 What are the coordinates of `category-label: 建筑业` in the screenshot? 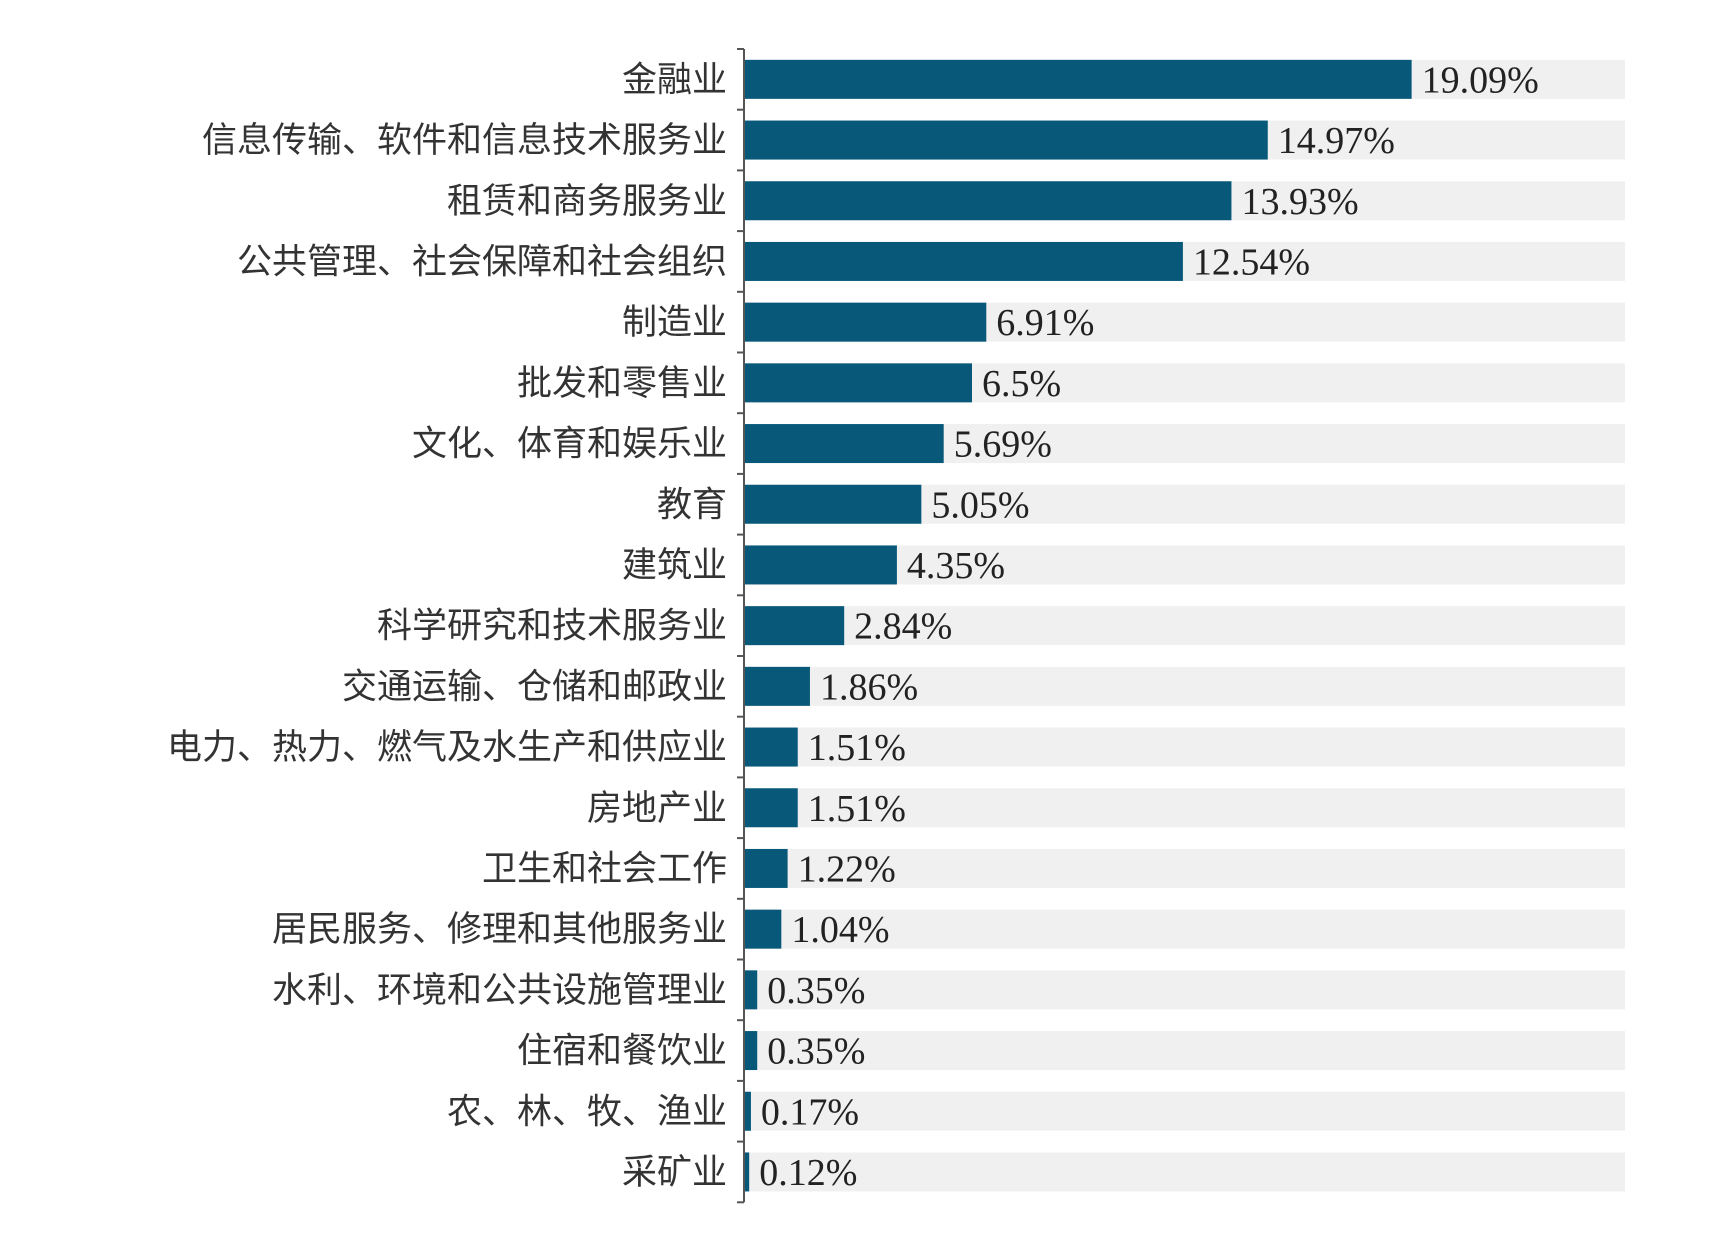 It's located at (674, 566).